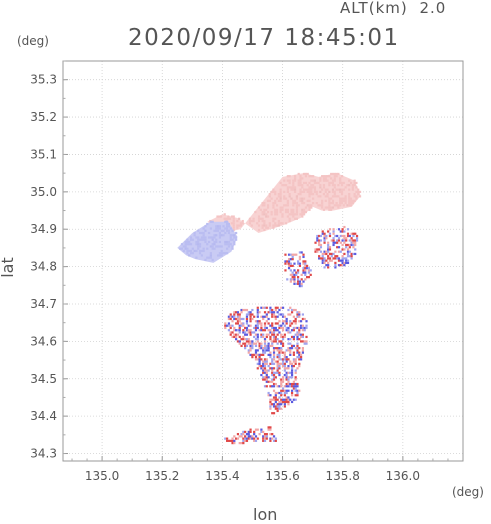 The height and width of the screenshot is (524, 491). What do you see at coordinates (43, 341) in the screenshot?
I see `y-tick-label: 34.6` at bounding box center [43, 341].